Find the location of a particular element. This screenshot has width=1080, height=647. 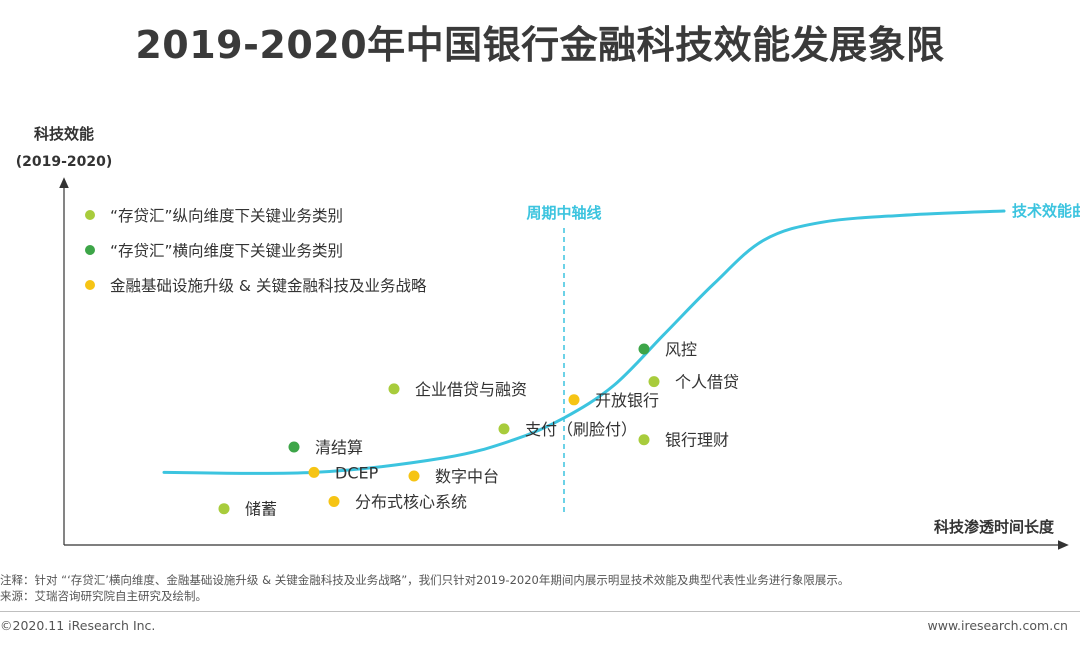

data-point-label: 风控 is located at coordinates (681, 349).